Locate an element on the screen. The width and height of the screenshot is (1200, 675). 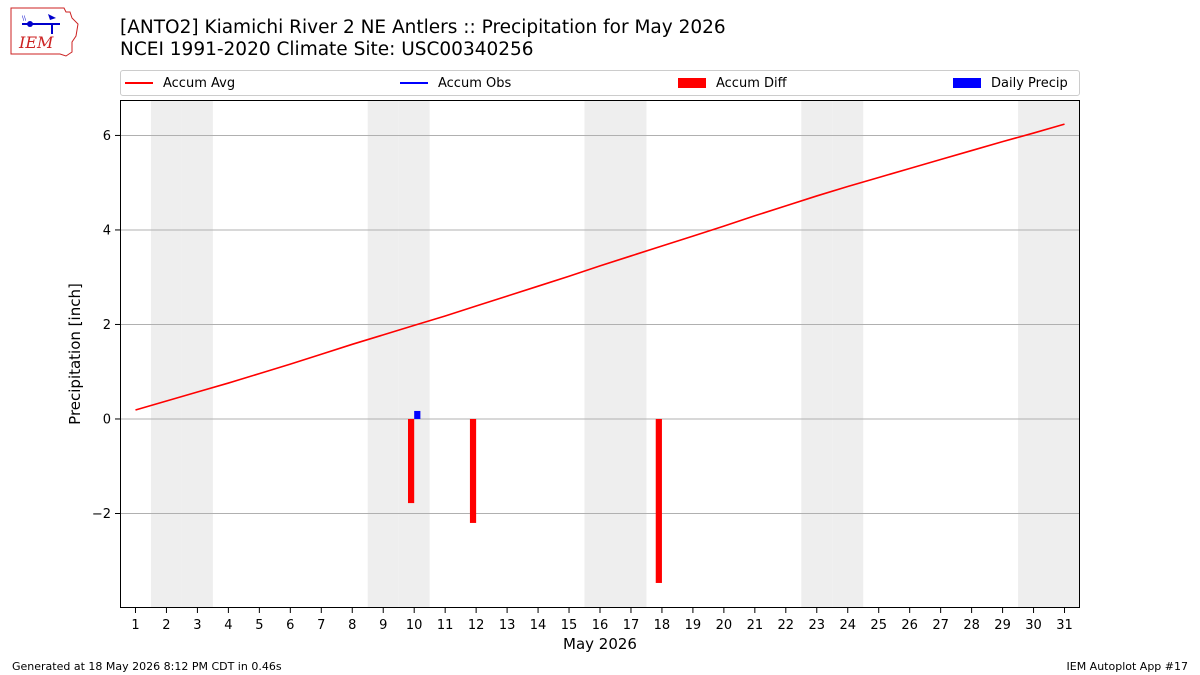
xtick-label-16: 16 is located at coordinates (600, 625).